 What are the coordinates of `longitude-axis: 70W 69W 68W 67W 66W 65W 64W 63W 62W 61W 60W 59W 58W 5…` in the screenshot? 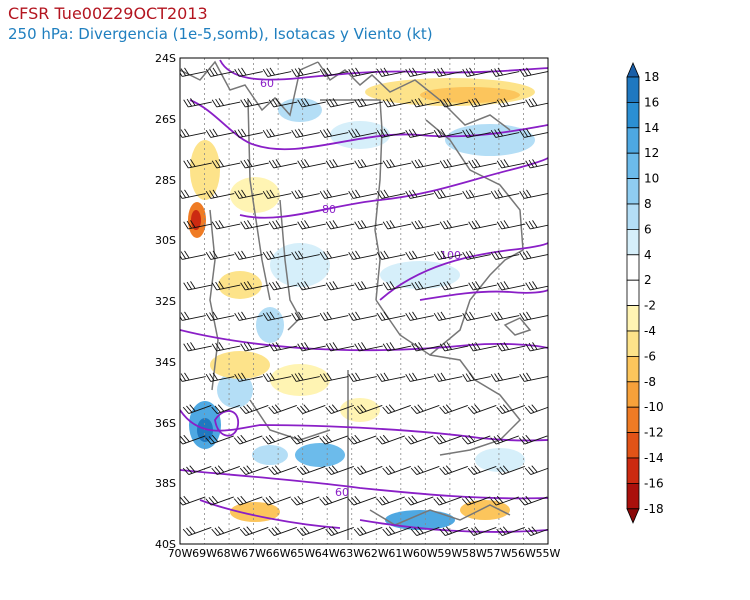 It's located at (364, 553).